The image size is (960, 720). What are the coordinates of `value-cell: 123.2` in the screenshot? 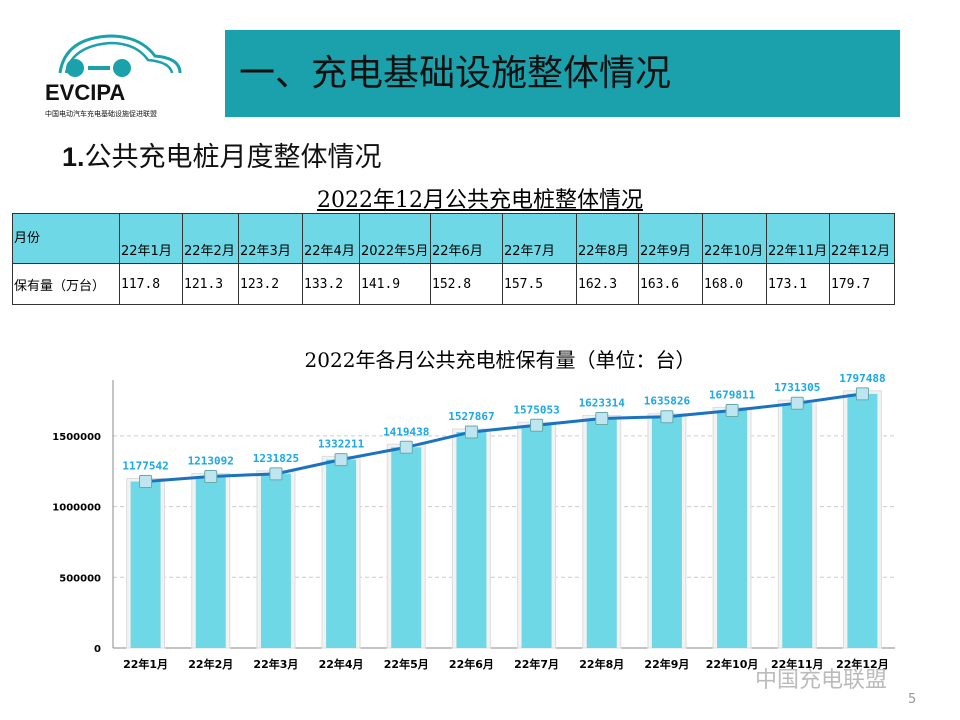 It's located at (270, 284).